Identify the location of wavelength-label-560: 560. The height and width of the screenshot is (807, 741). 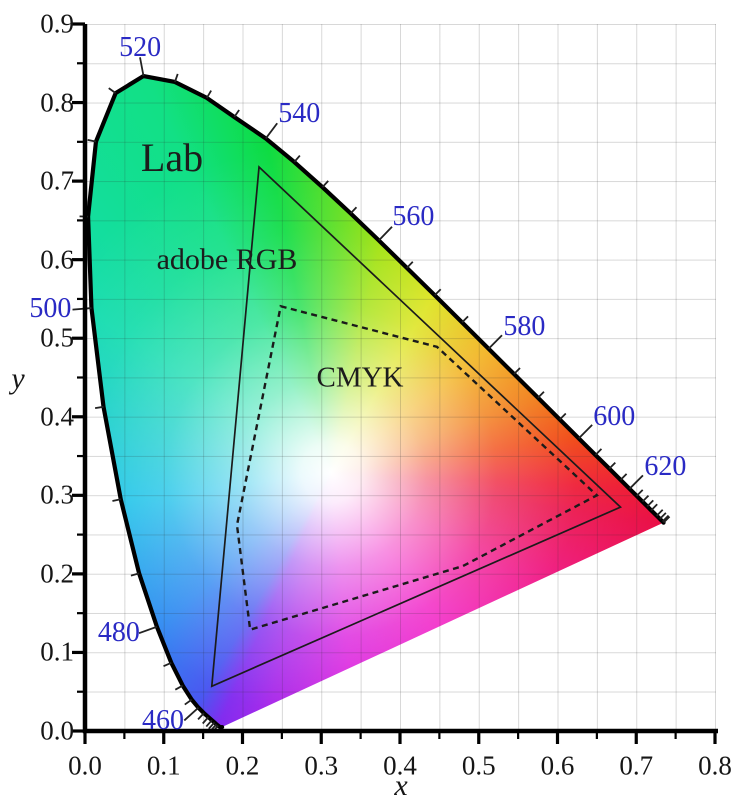
(413, 217).